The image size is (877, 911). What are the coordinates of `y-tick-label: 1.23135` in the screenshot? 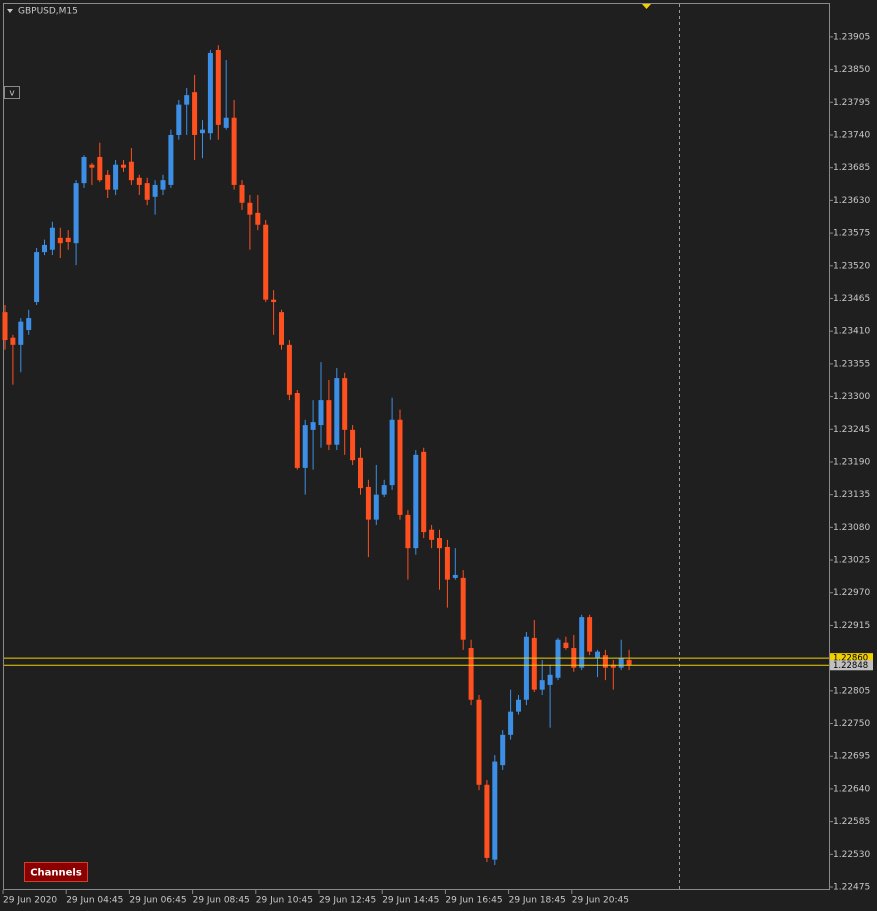 It's located at (851, 495).